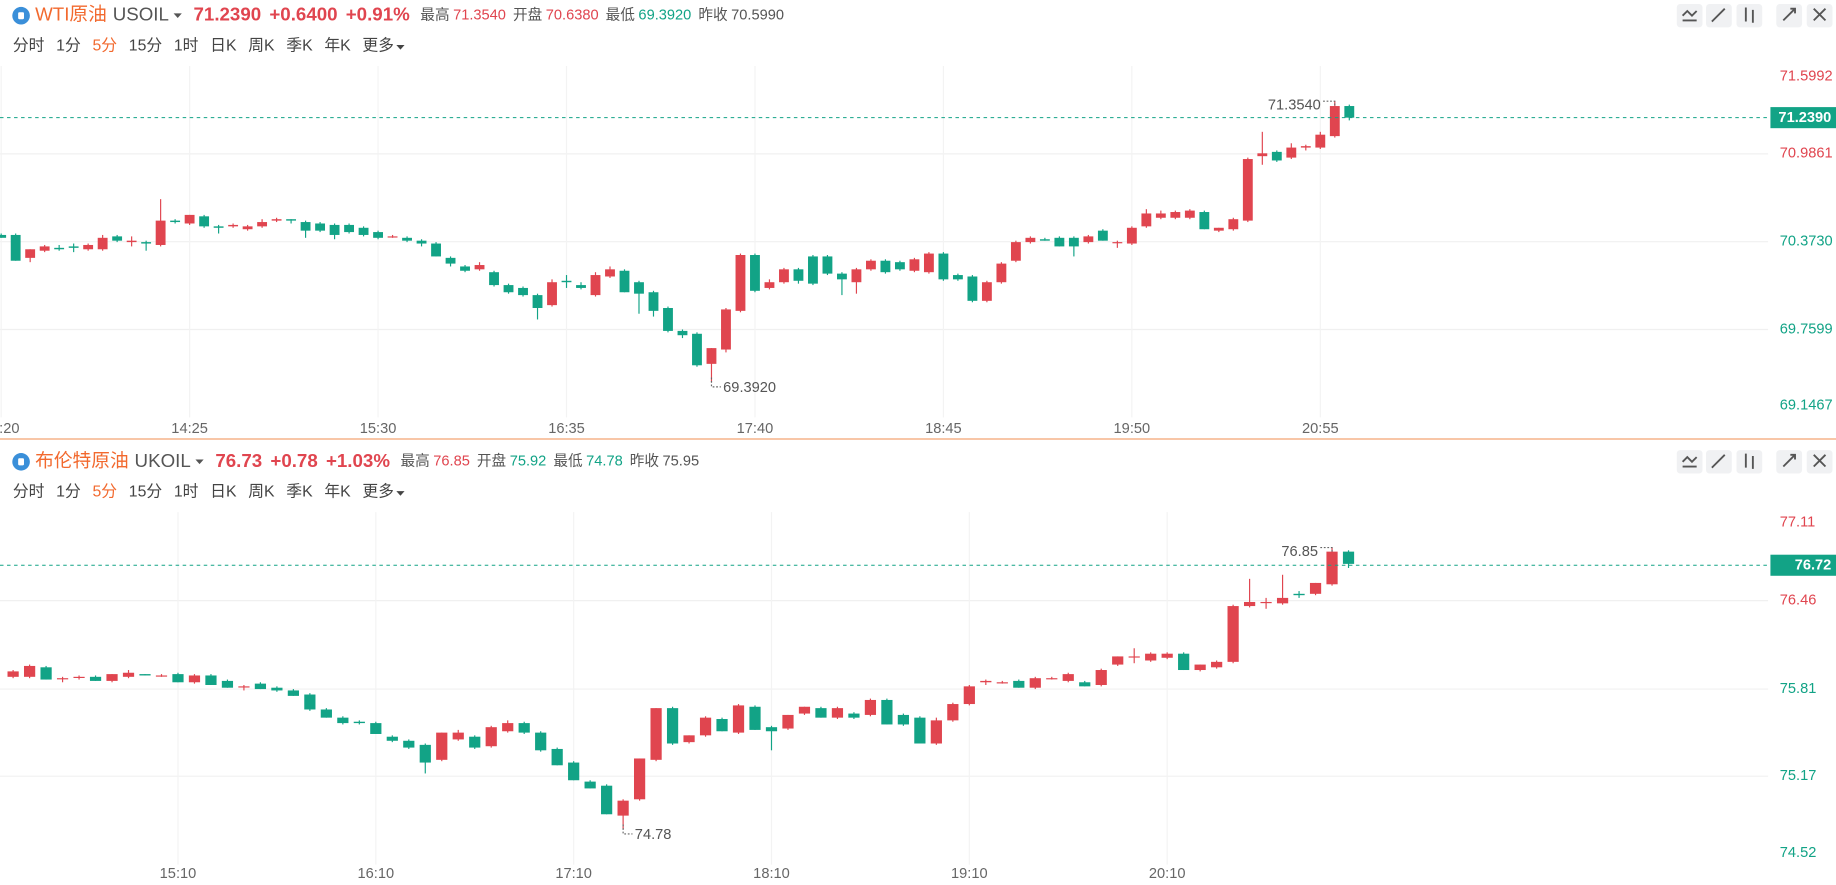 The height and width of the screenshot is (885, 1836). I want to click on x-tick-label: 17:40, so click(755, 429).